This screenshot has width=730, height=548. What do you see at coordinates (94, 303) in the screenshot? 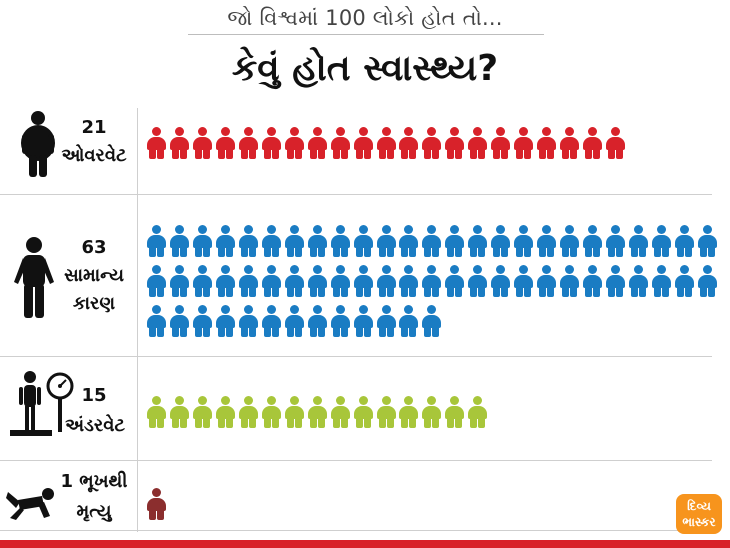
I see `normal-label-line2: કારણ` at bounding box center [94, 303].